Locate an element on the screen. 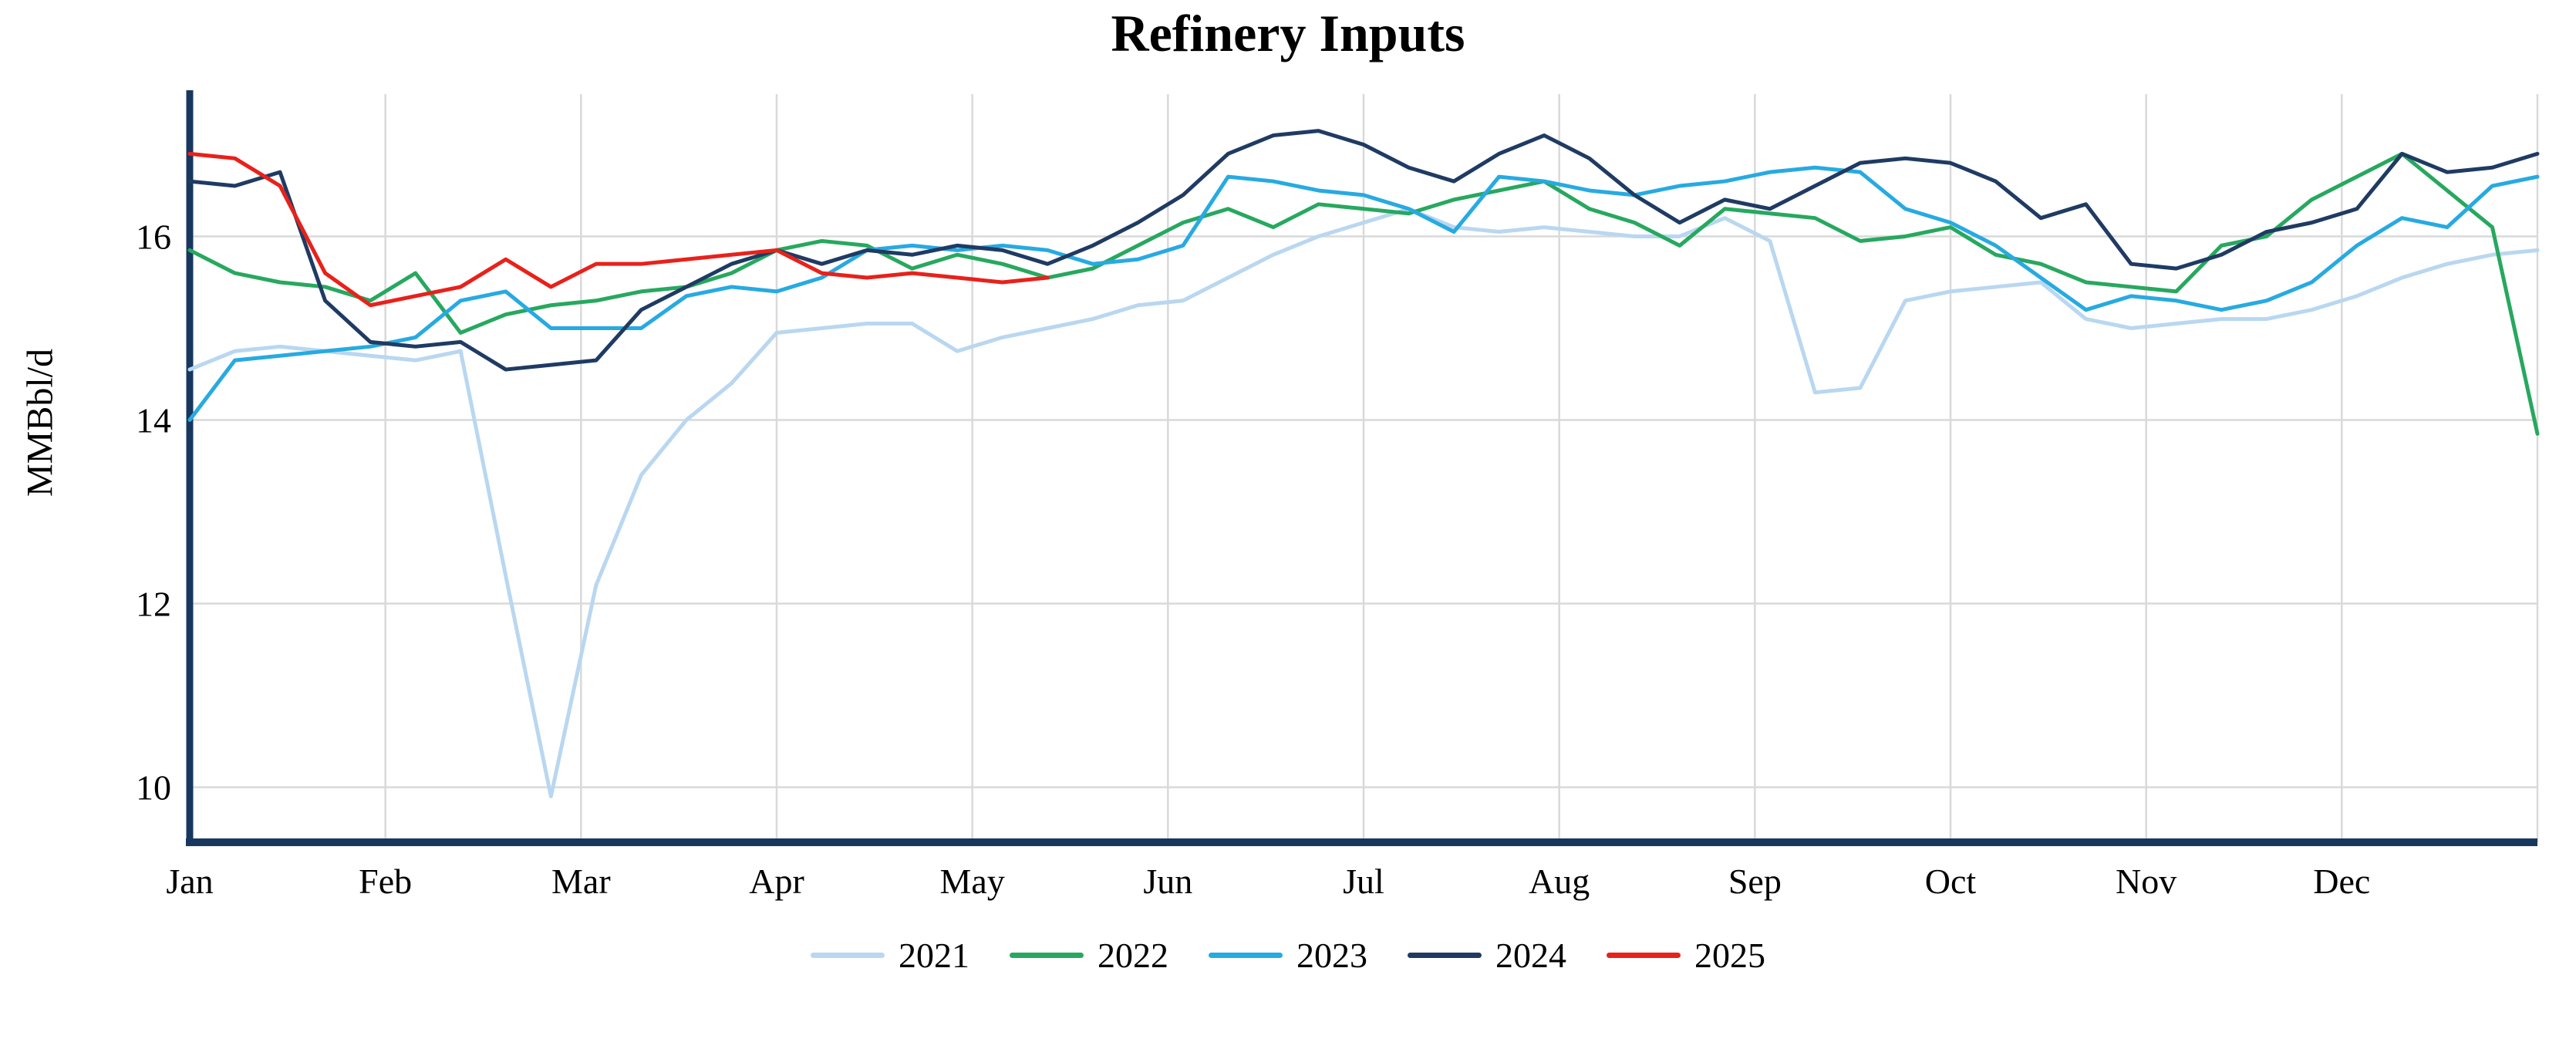  legend-item-2023: 2023 is located at coordinates (1288, 955).